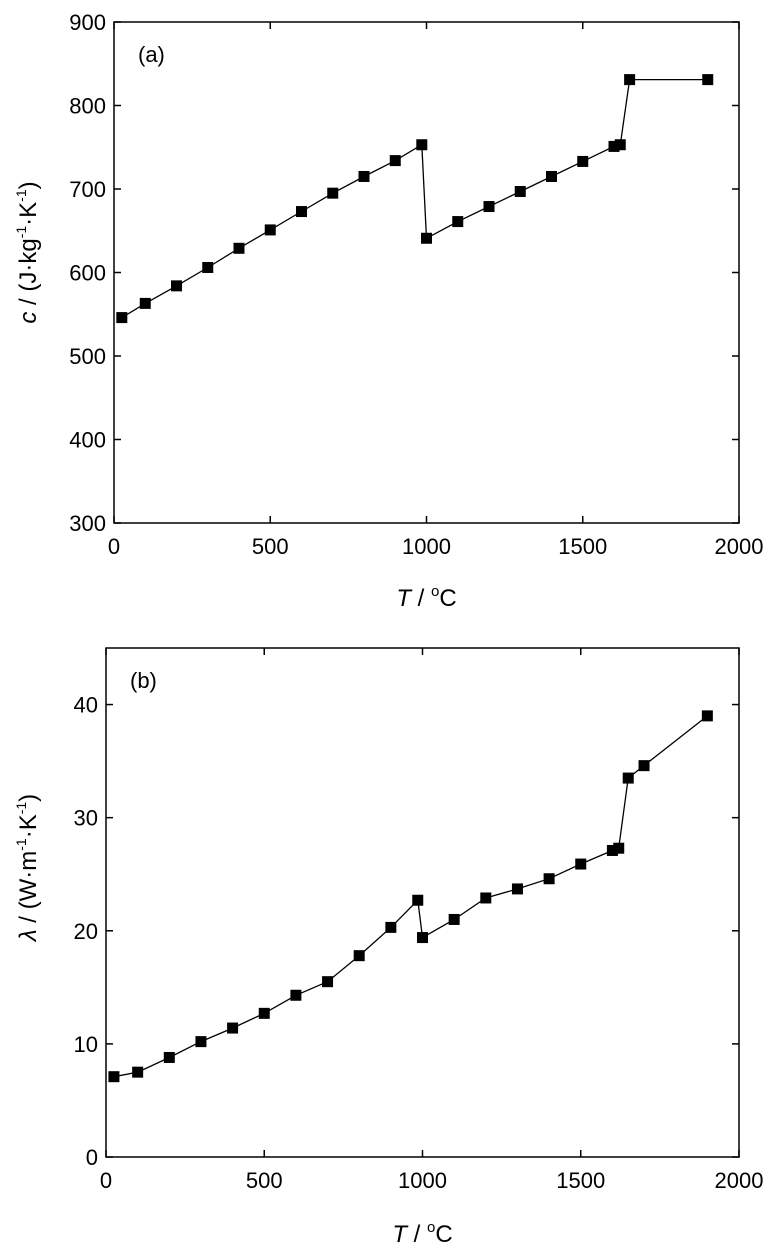  Describe the element at coordinates (28, 318) in the screenshot. I see `y-axis-variable: c` at that location.